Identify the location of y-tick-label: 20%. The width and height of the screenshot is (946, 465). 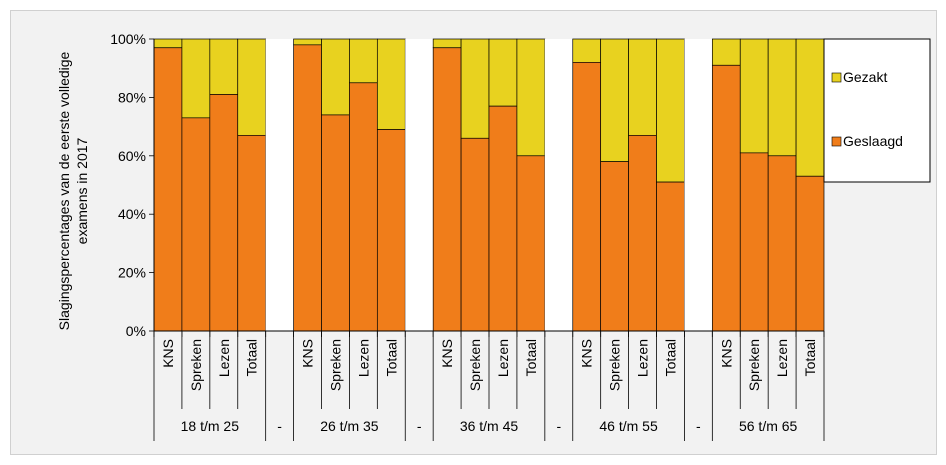
(132, 273).